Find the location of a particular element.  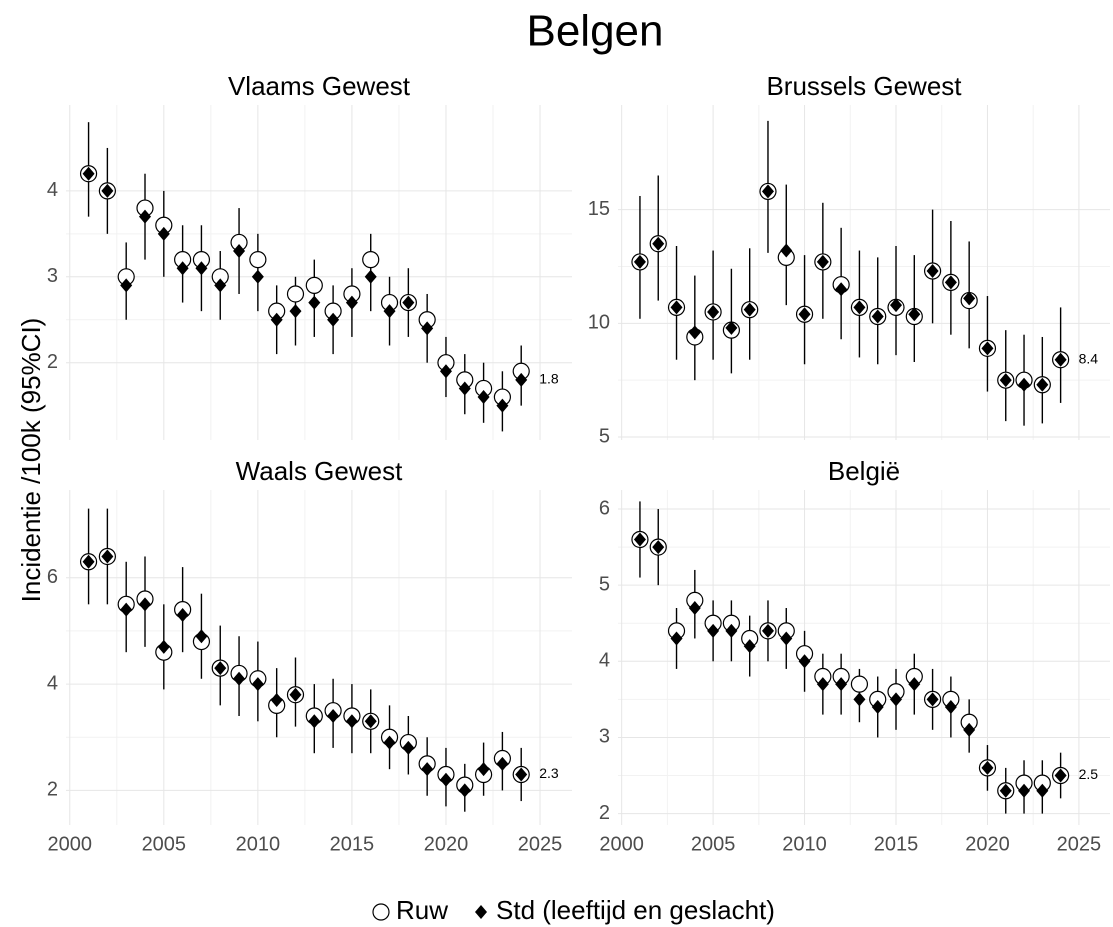

panel-title: Brussels Gewest is located at coordinates (864, 86).